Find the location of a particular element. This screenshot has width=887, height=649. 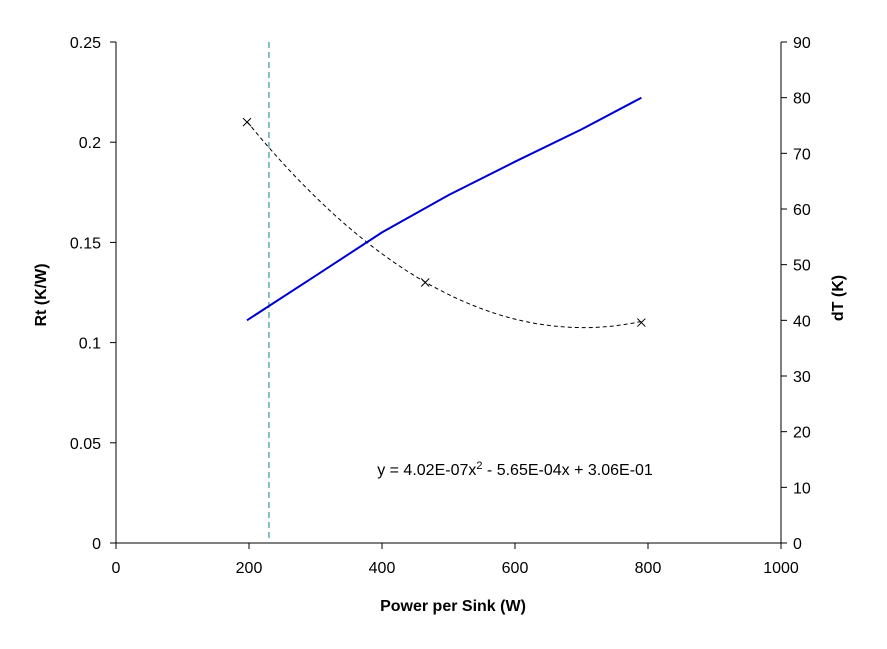

trendline-equation: y = 4.02E-07x2 - 5.65E-04x + 3.06E-01 is located at coordinates (515, 469).